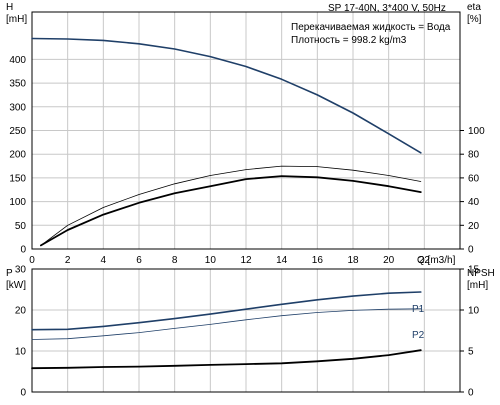  What do you see at coordinates (418, 335) in the screenshot?
I see `panel2-series-label-p2: P2` at bounding box center [418, 335].